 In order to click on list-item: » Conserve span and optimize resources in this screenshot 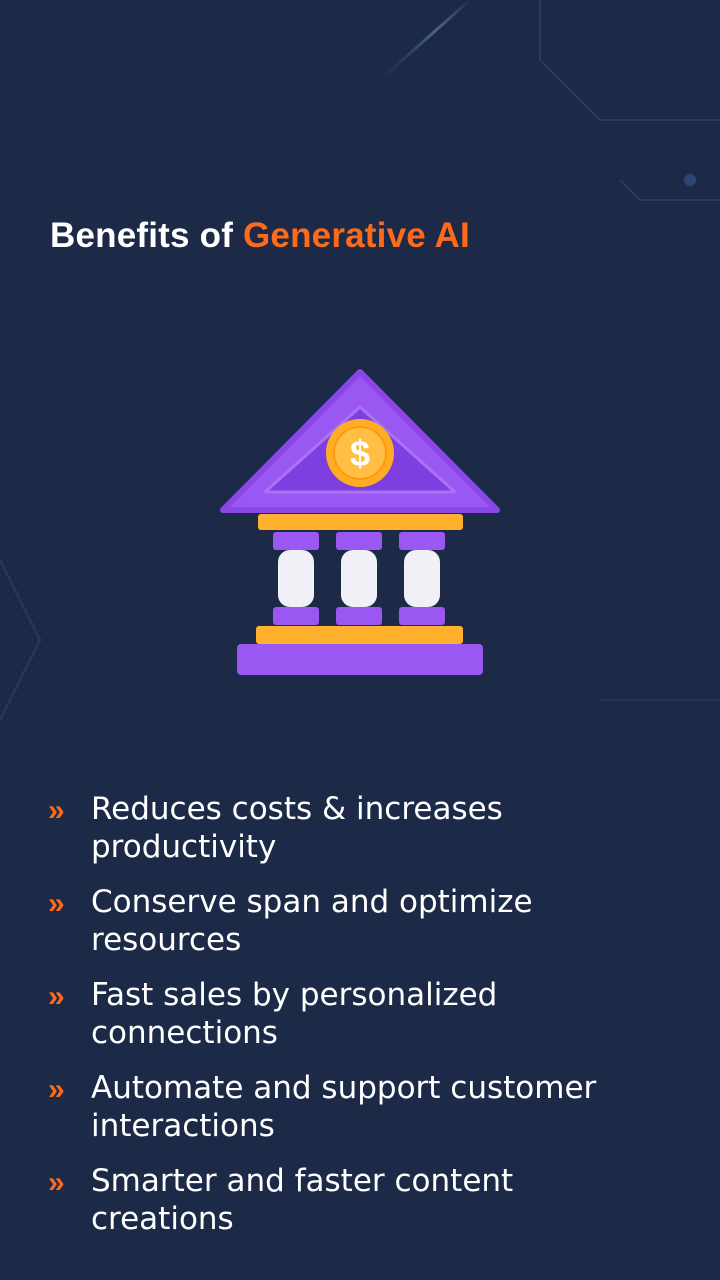, I will do `click(368, 929)`.